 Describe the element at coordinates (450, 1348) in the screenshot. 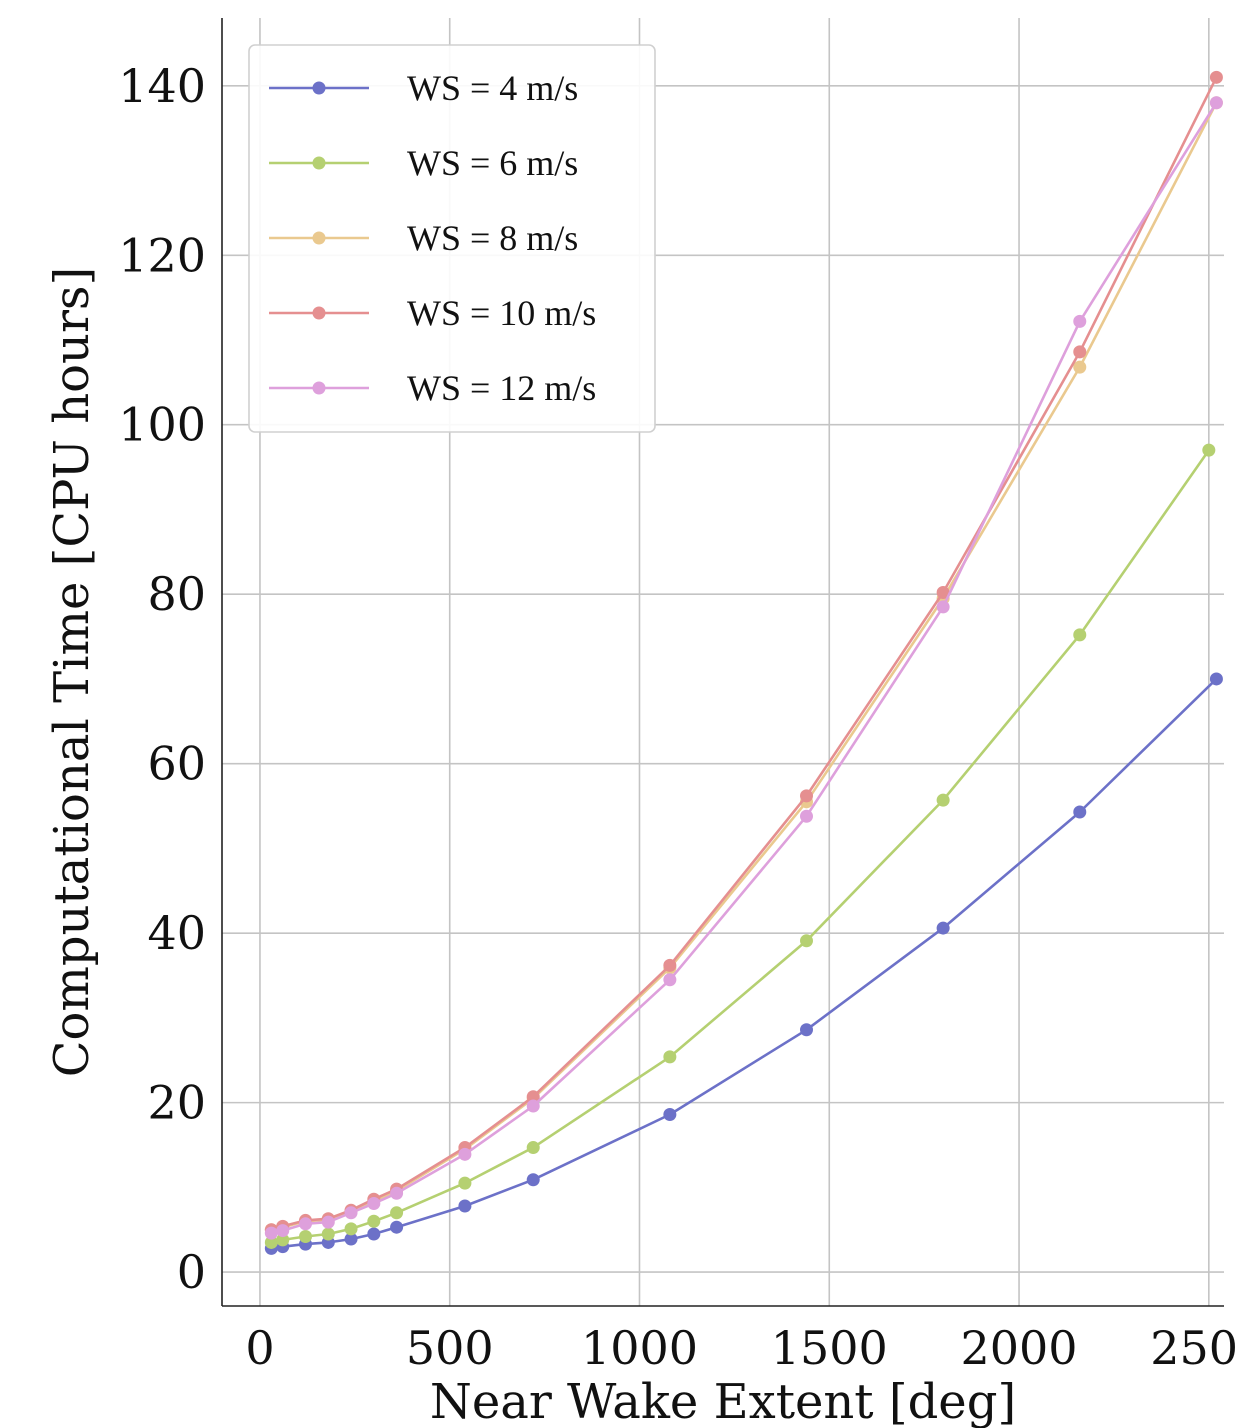

I see `x-tick-label: 500` at that location.